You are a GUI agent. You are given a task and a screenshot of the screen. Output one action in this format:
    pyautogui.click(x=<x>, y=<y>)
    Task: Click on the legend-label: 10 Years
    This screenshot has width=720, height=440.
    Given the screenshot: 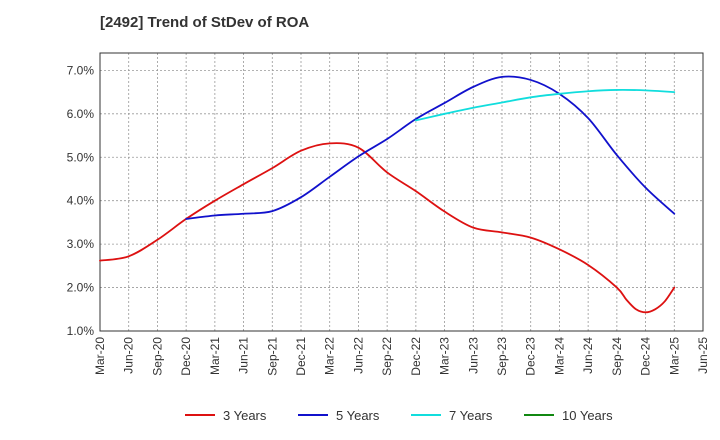 What is the action you would take?
    pyautogui.click(x=587, y=415)
    